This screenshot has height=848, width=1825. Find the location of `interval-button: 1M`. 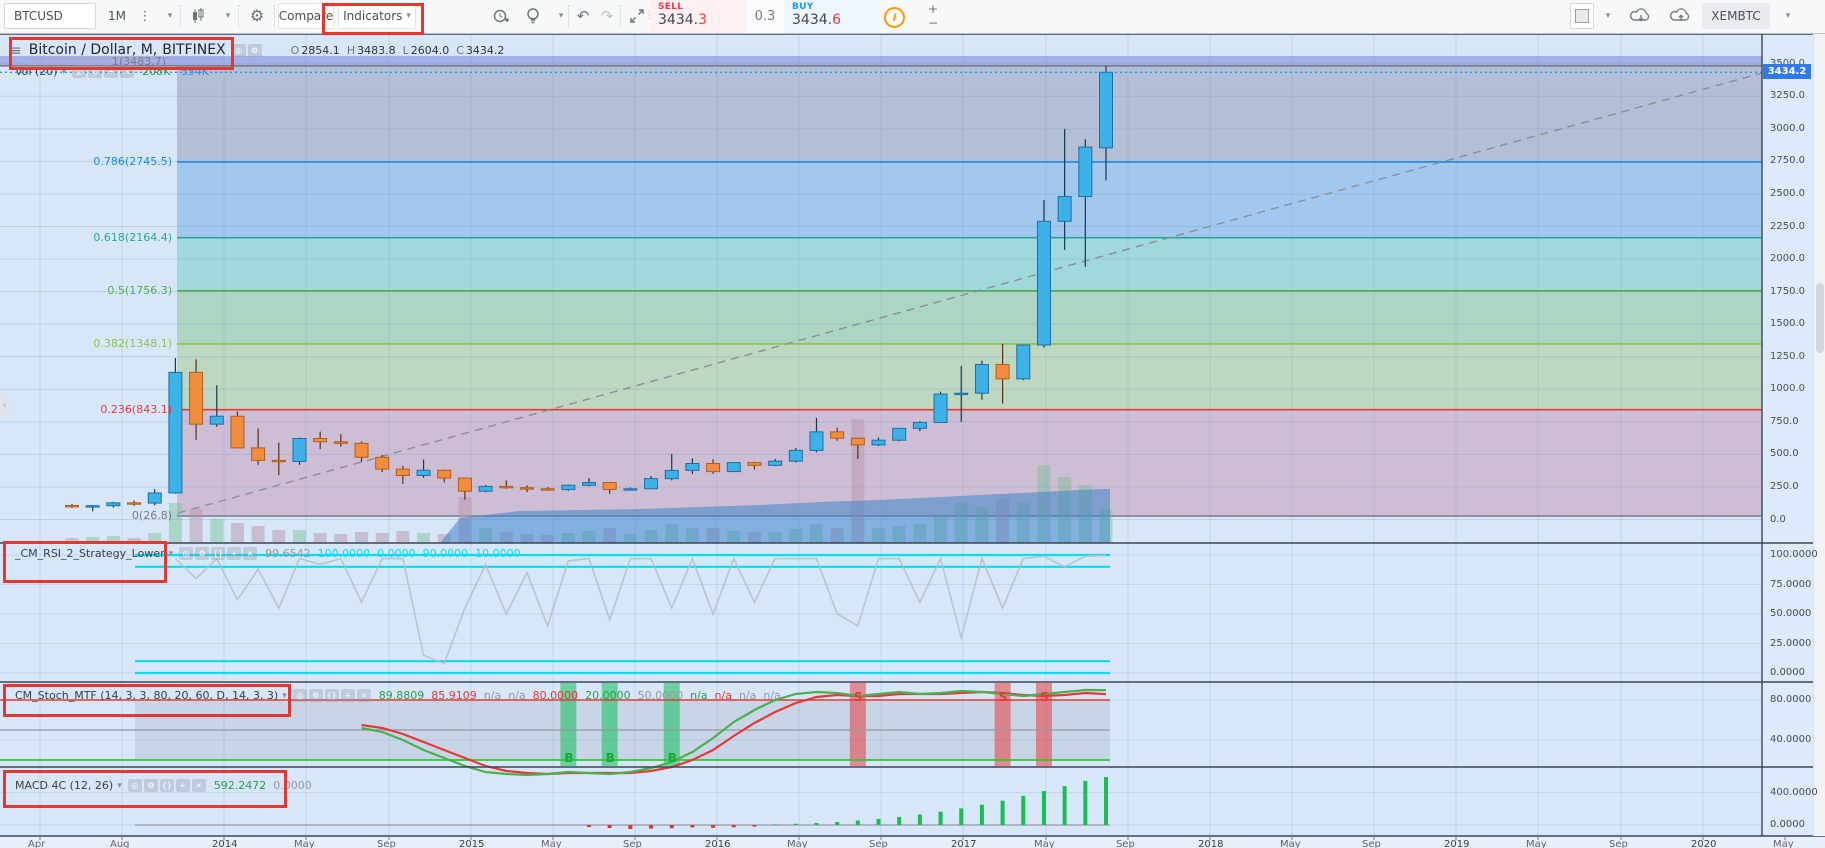

interval-button: 1M is located at coordinates (117, 16).